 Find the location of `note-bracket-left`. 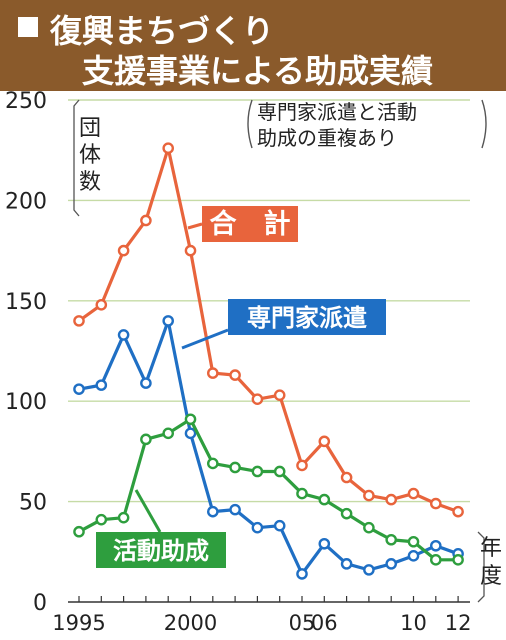

note-bracket-left is located at coordinates (250, 124).